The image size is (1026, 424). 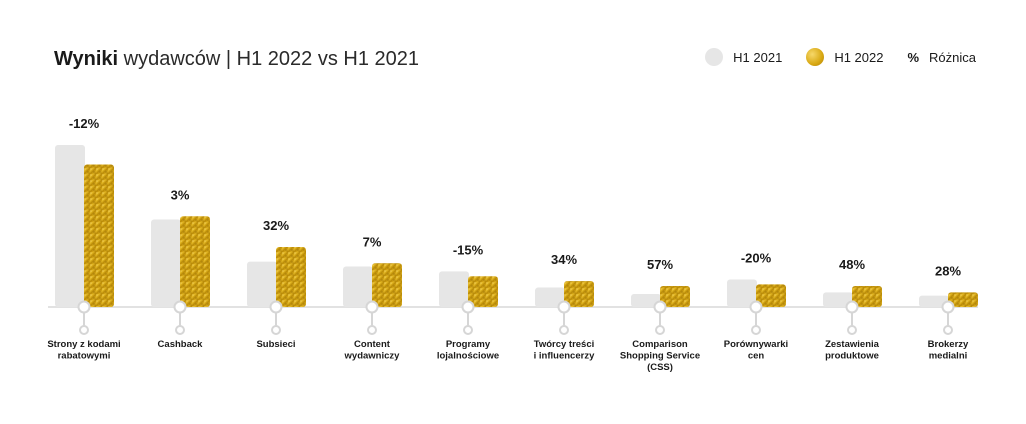 I want to click on difference-label: 3%, so click(x=180, y=194).